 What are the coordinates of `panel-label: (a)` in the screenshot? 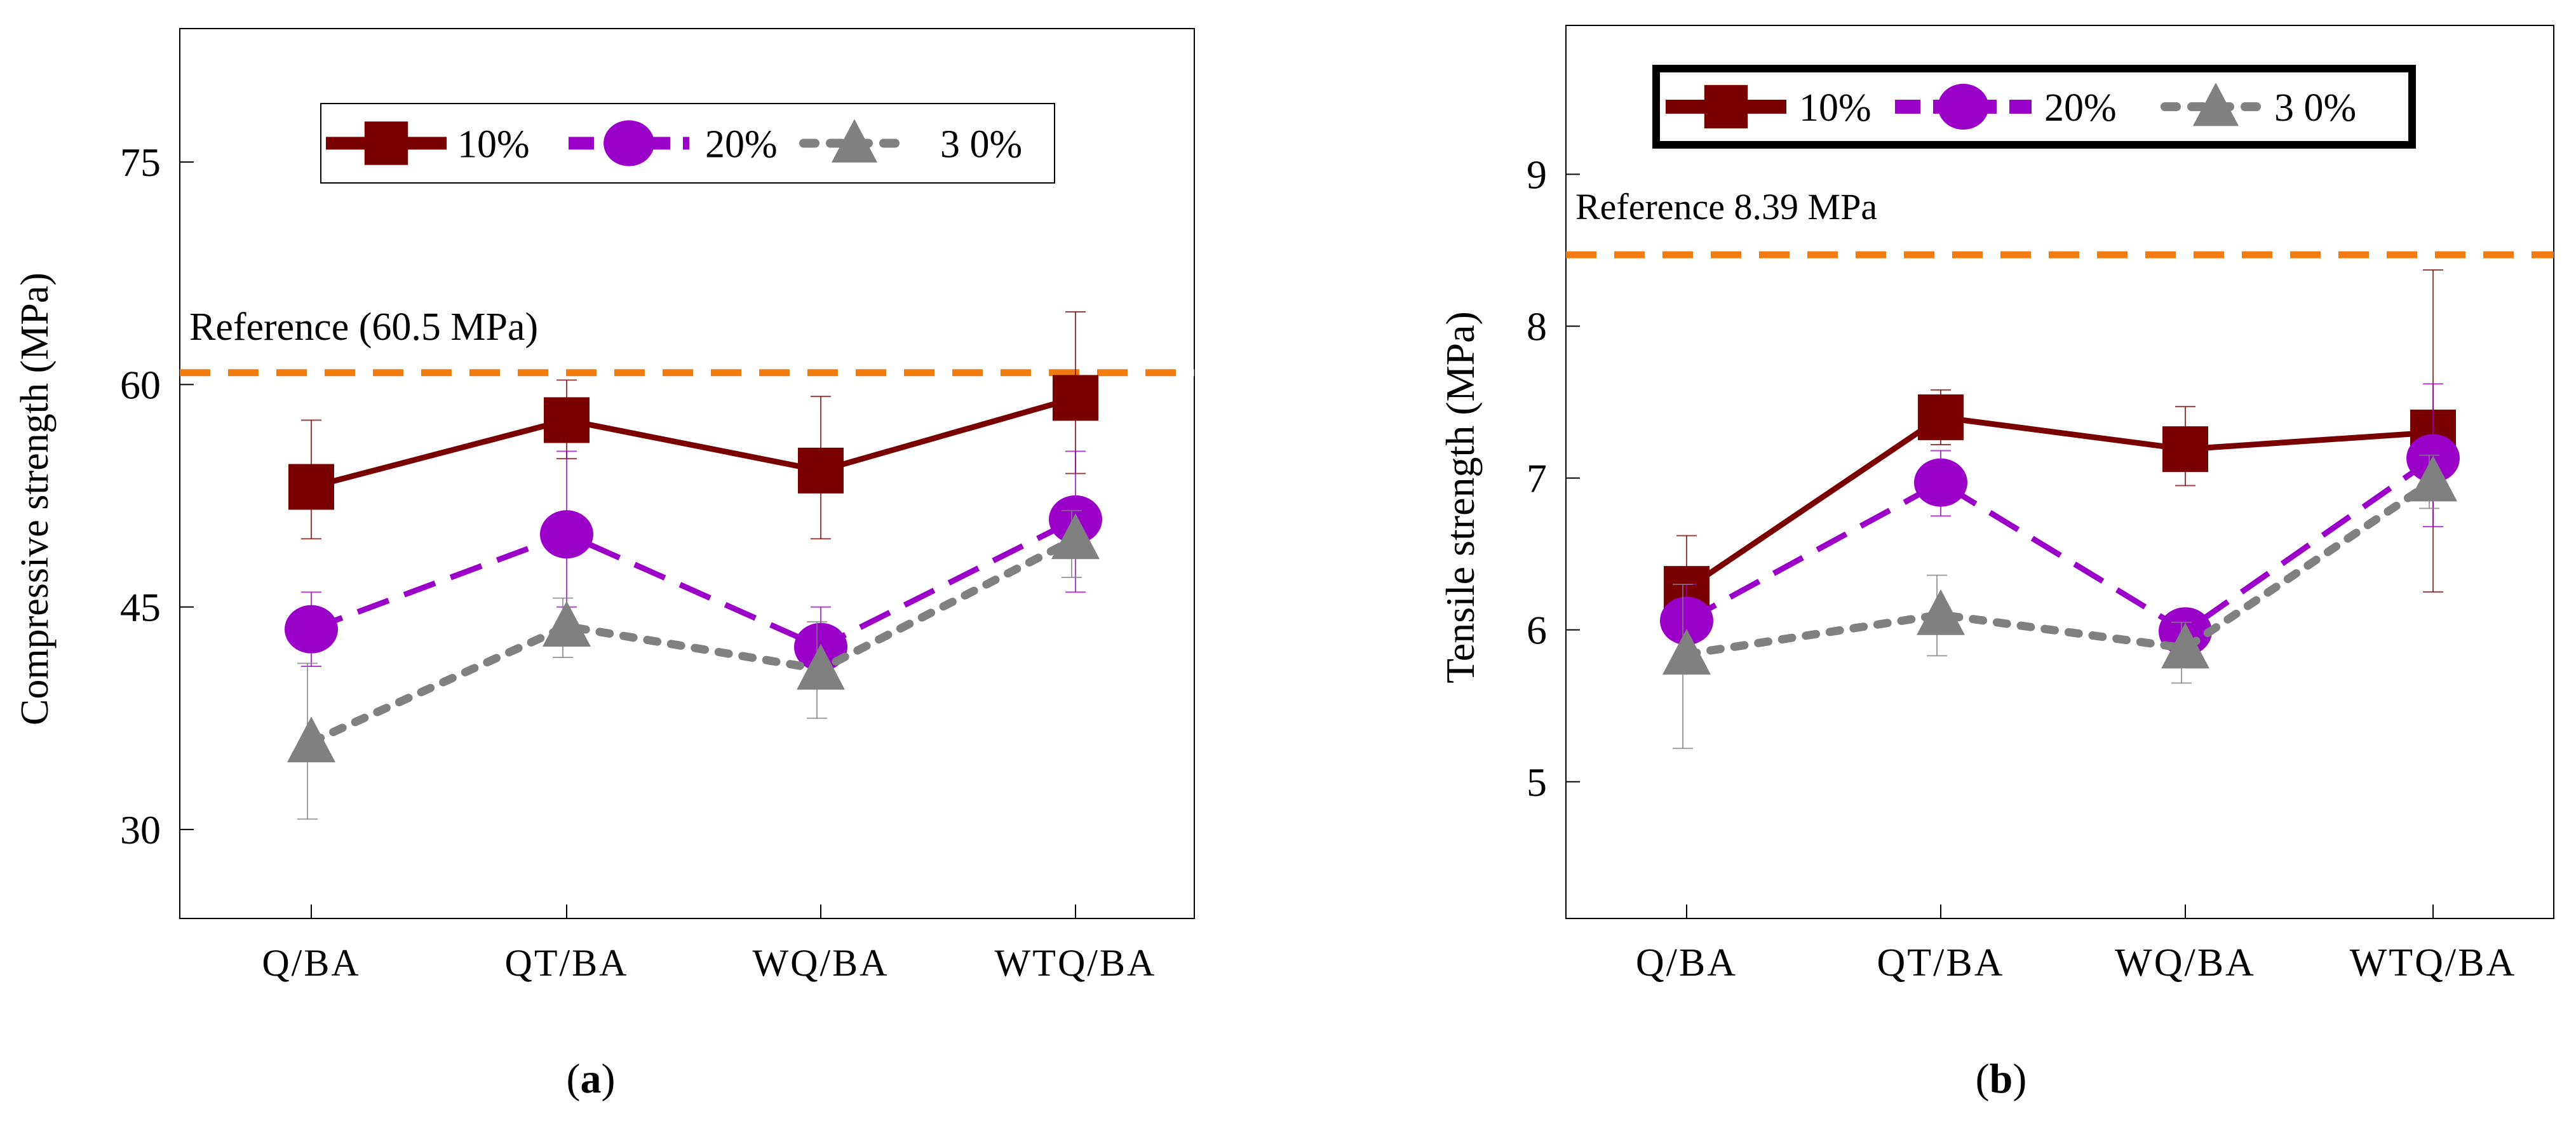 It's located at (591, 1079).